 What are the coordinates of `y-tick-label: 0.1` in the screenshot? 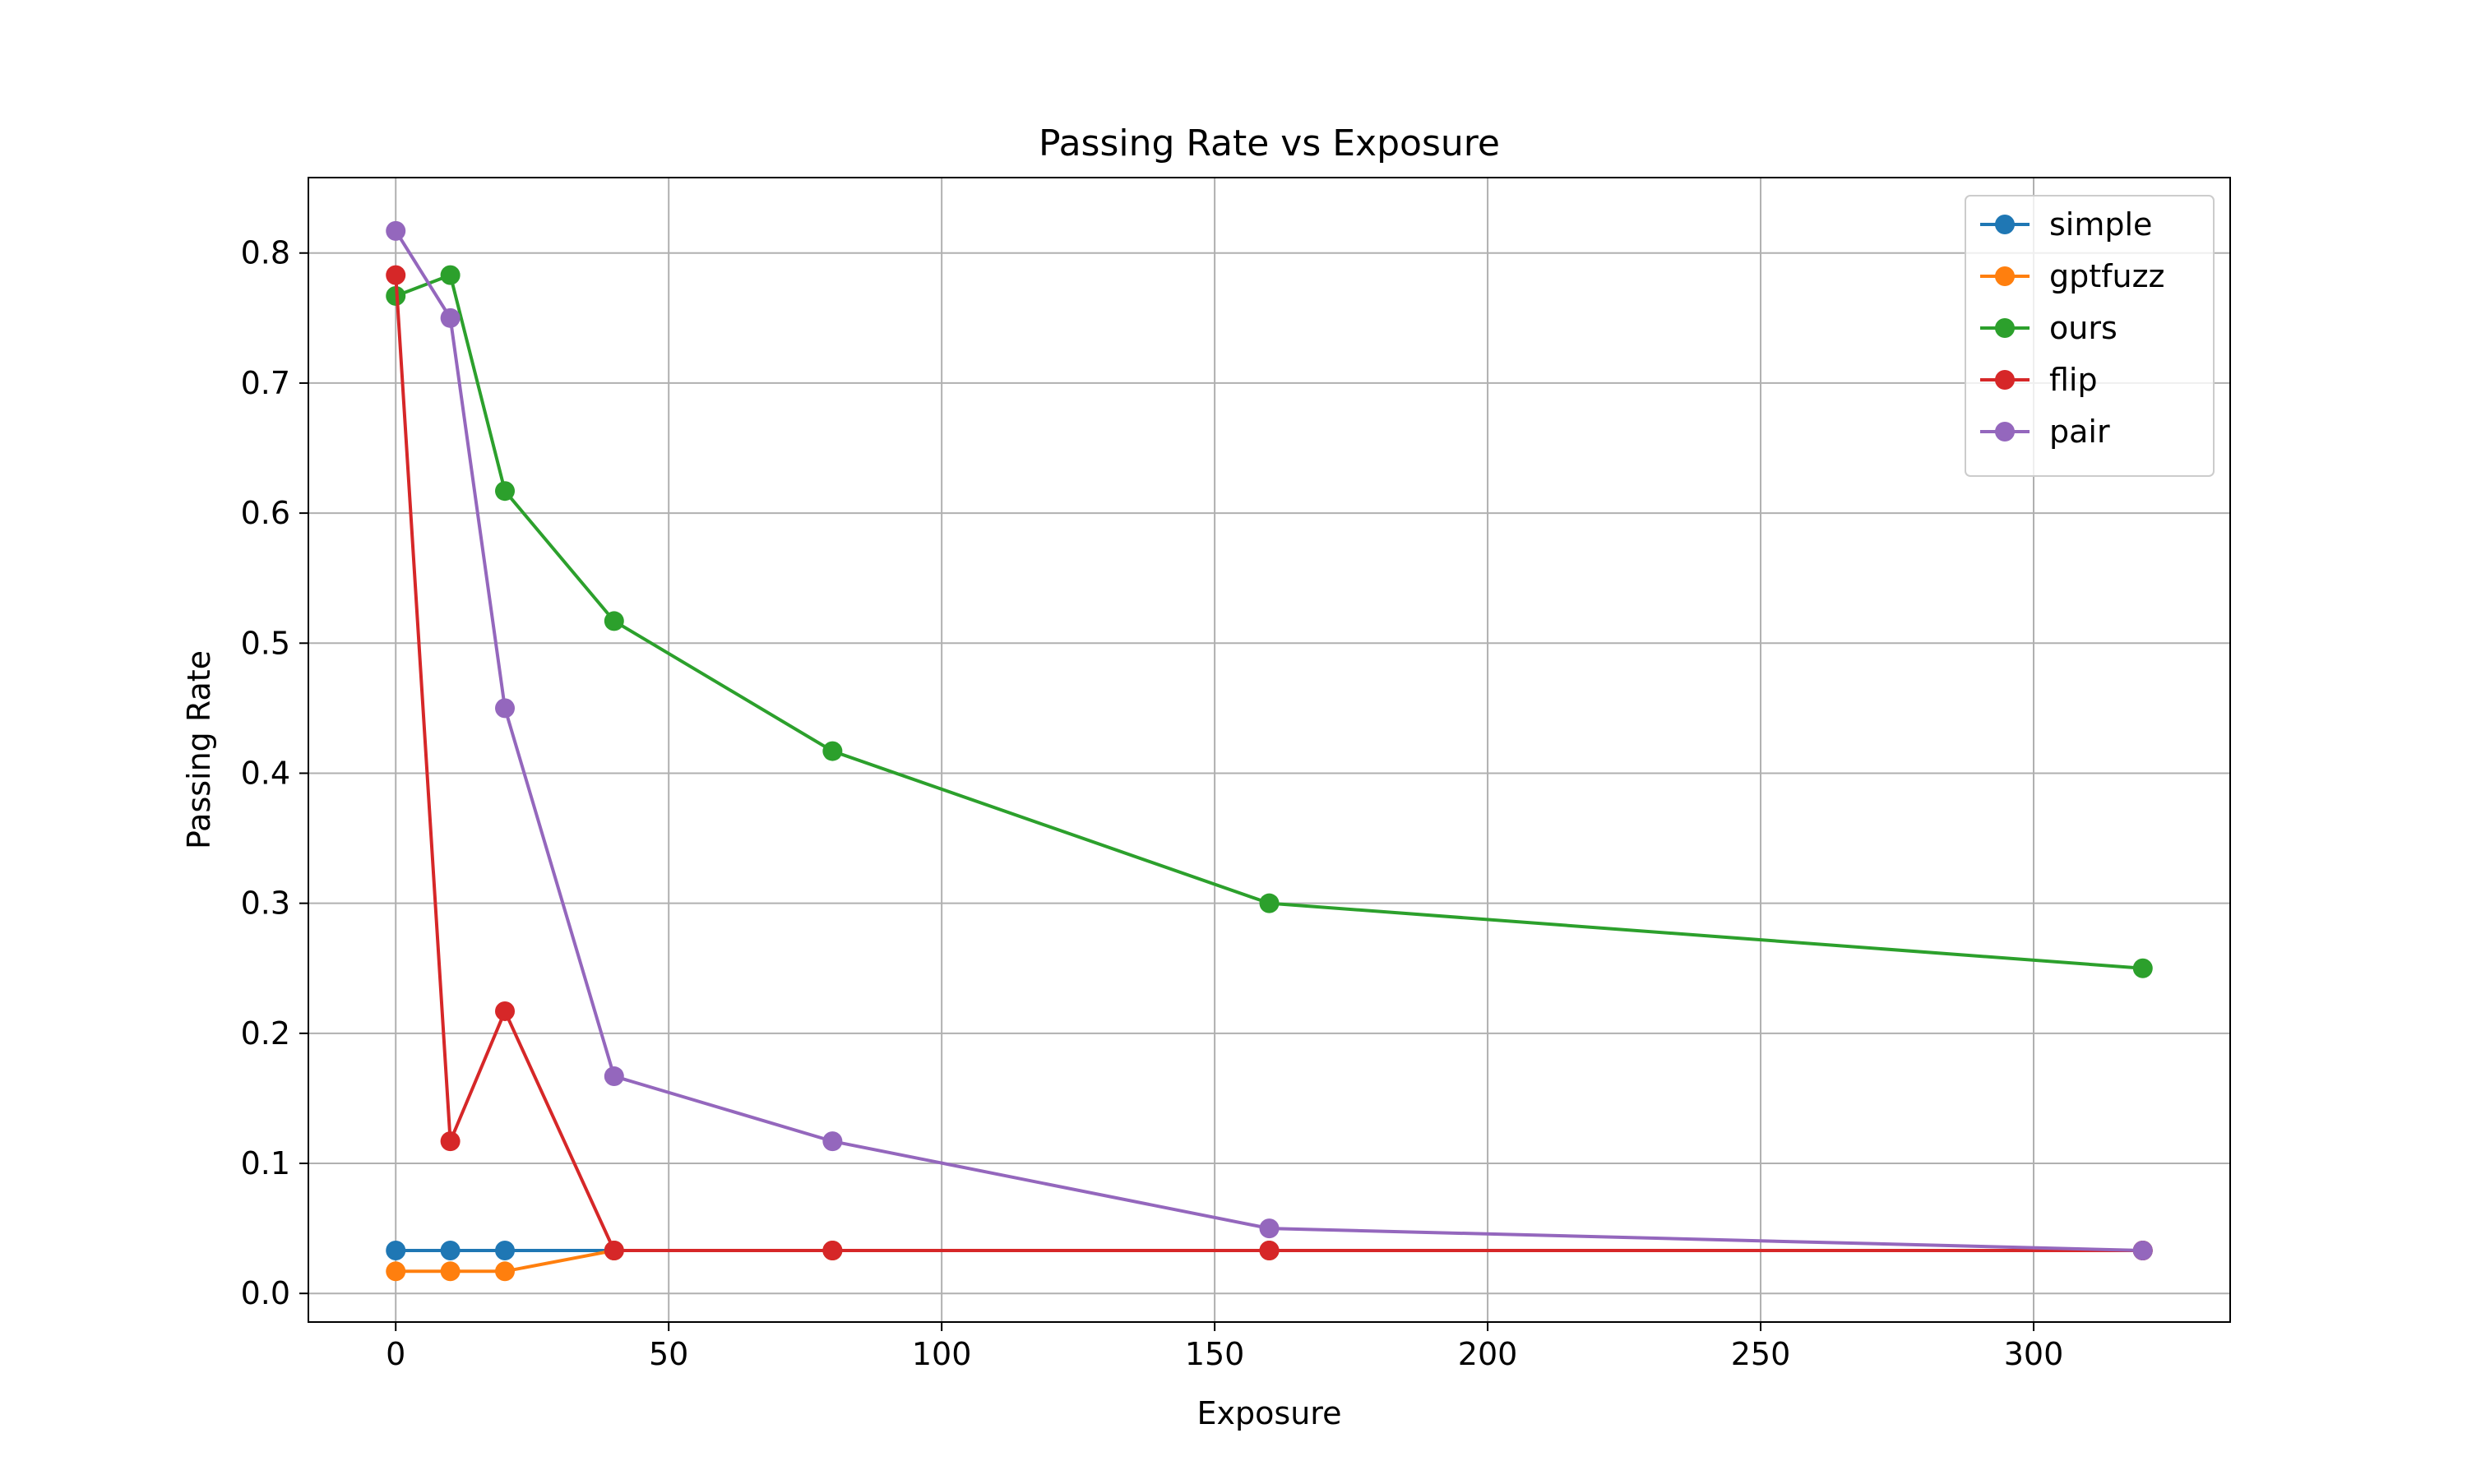 It's located at (266, 1163).